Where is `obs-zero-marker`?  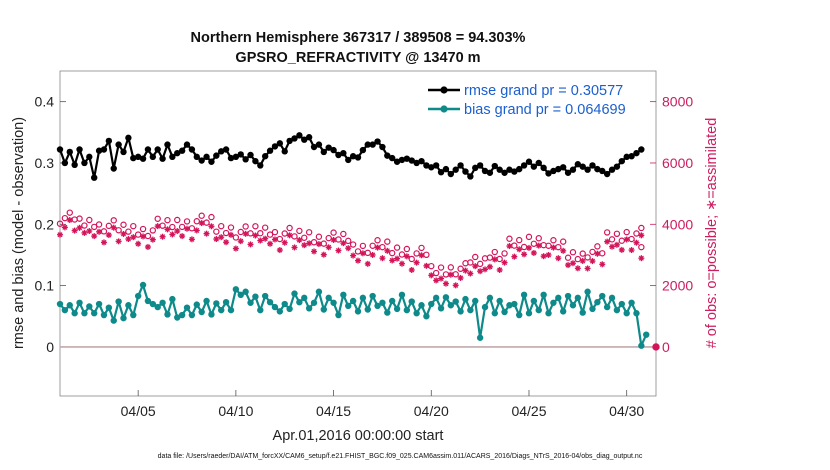
obs-zero-marker is located at coordinates (656, 347).